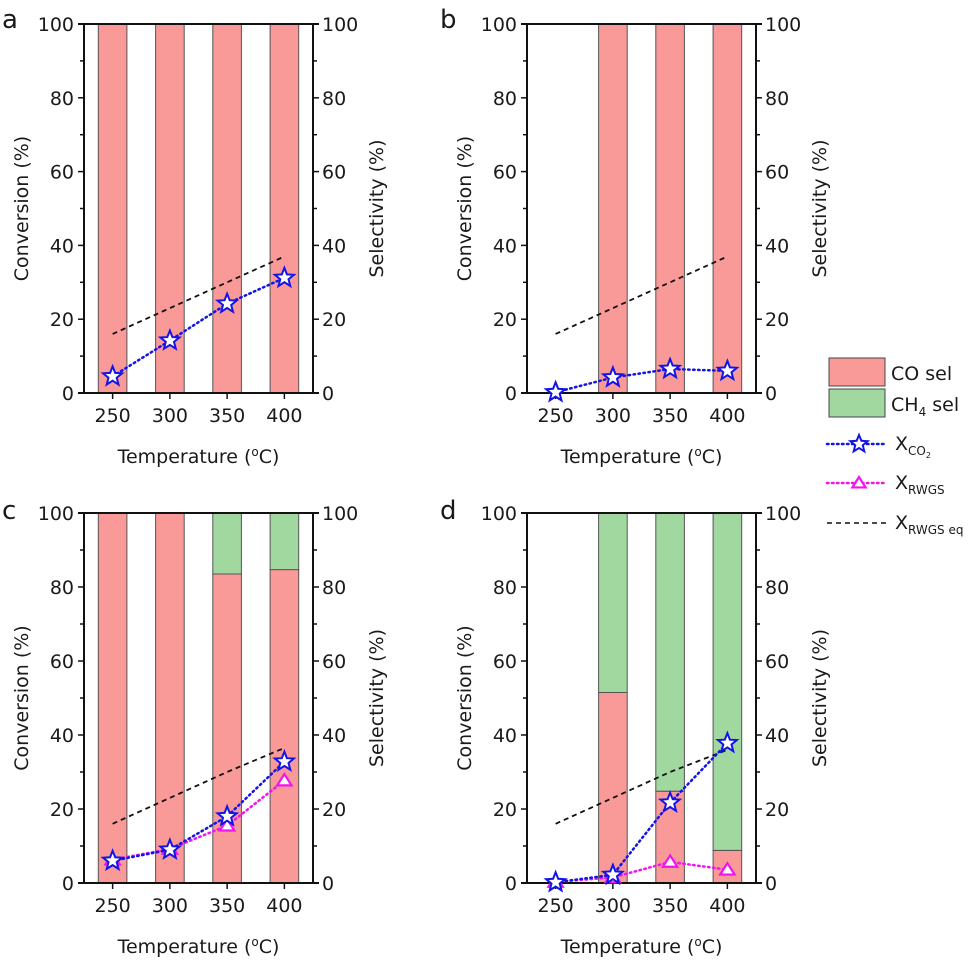 This screenshot has width=971, height=961. Describe the element at coordinates (901, 523) in the screenshot. I see `legend-label-x-rwgs-eq-main: X` at that location.